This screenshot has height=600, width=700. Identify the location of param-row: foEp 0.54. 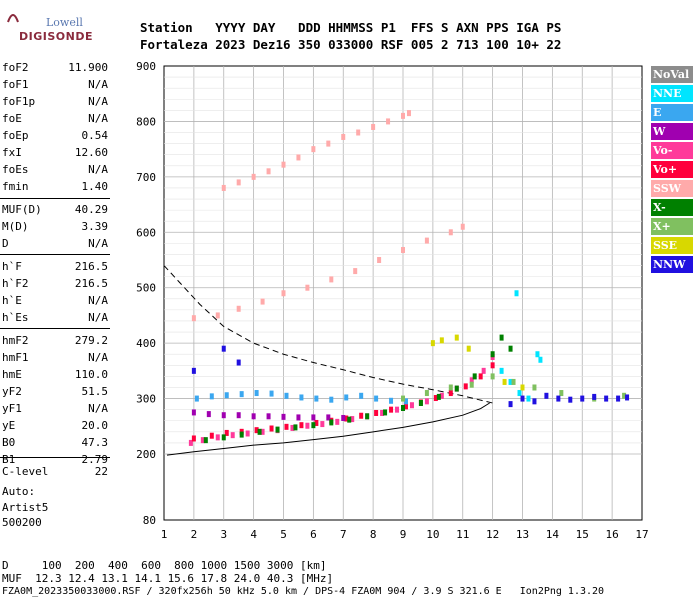
(55, 137).